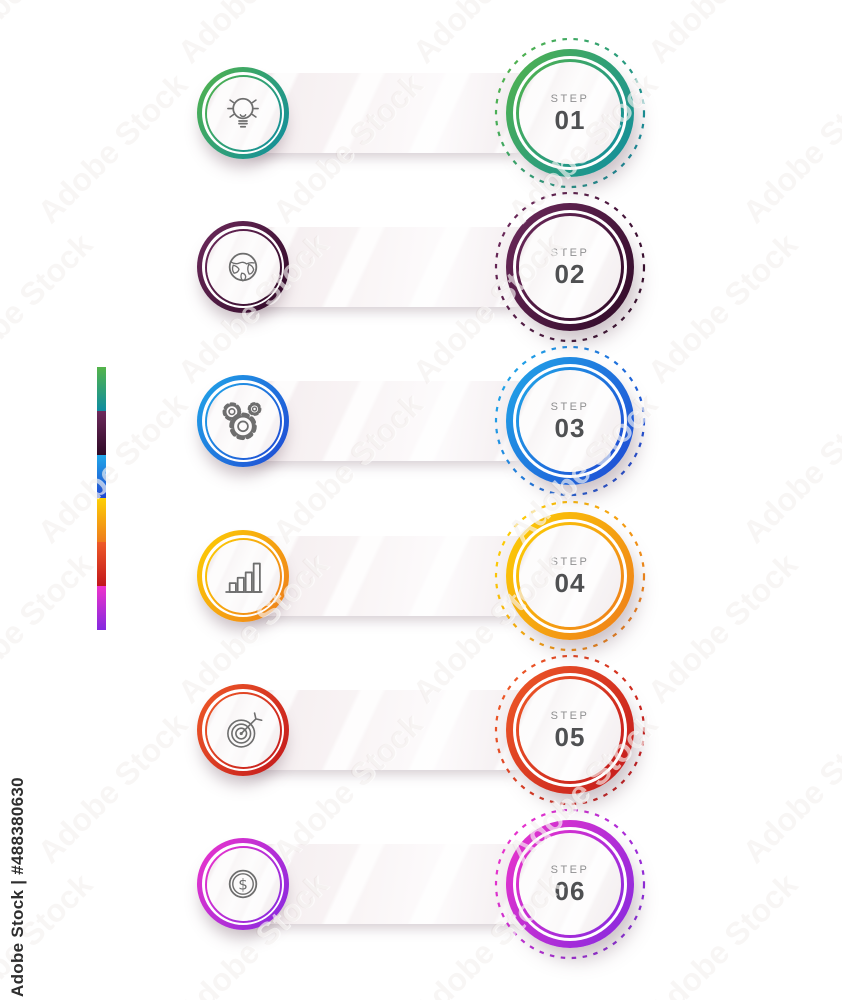 This screenshot has height=1000, width=842. I want to click on step-number: 05, so click(570, 737).